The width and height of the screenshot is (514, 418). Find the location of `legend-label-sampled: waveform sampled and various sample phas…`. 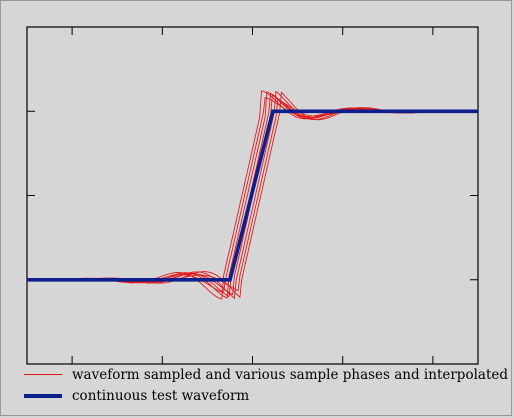

legend-label-sampled: waveform sampled and various sample phas… is located at coordinates (290, 374).